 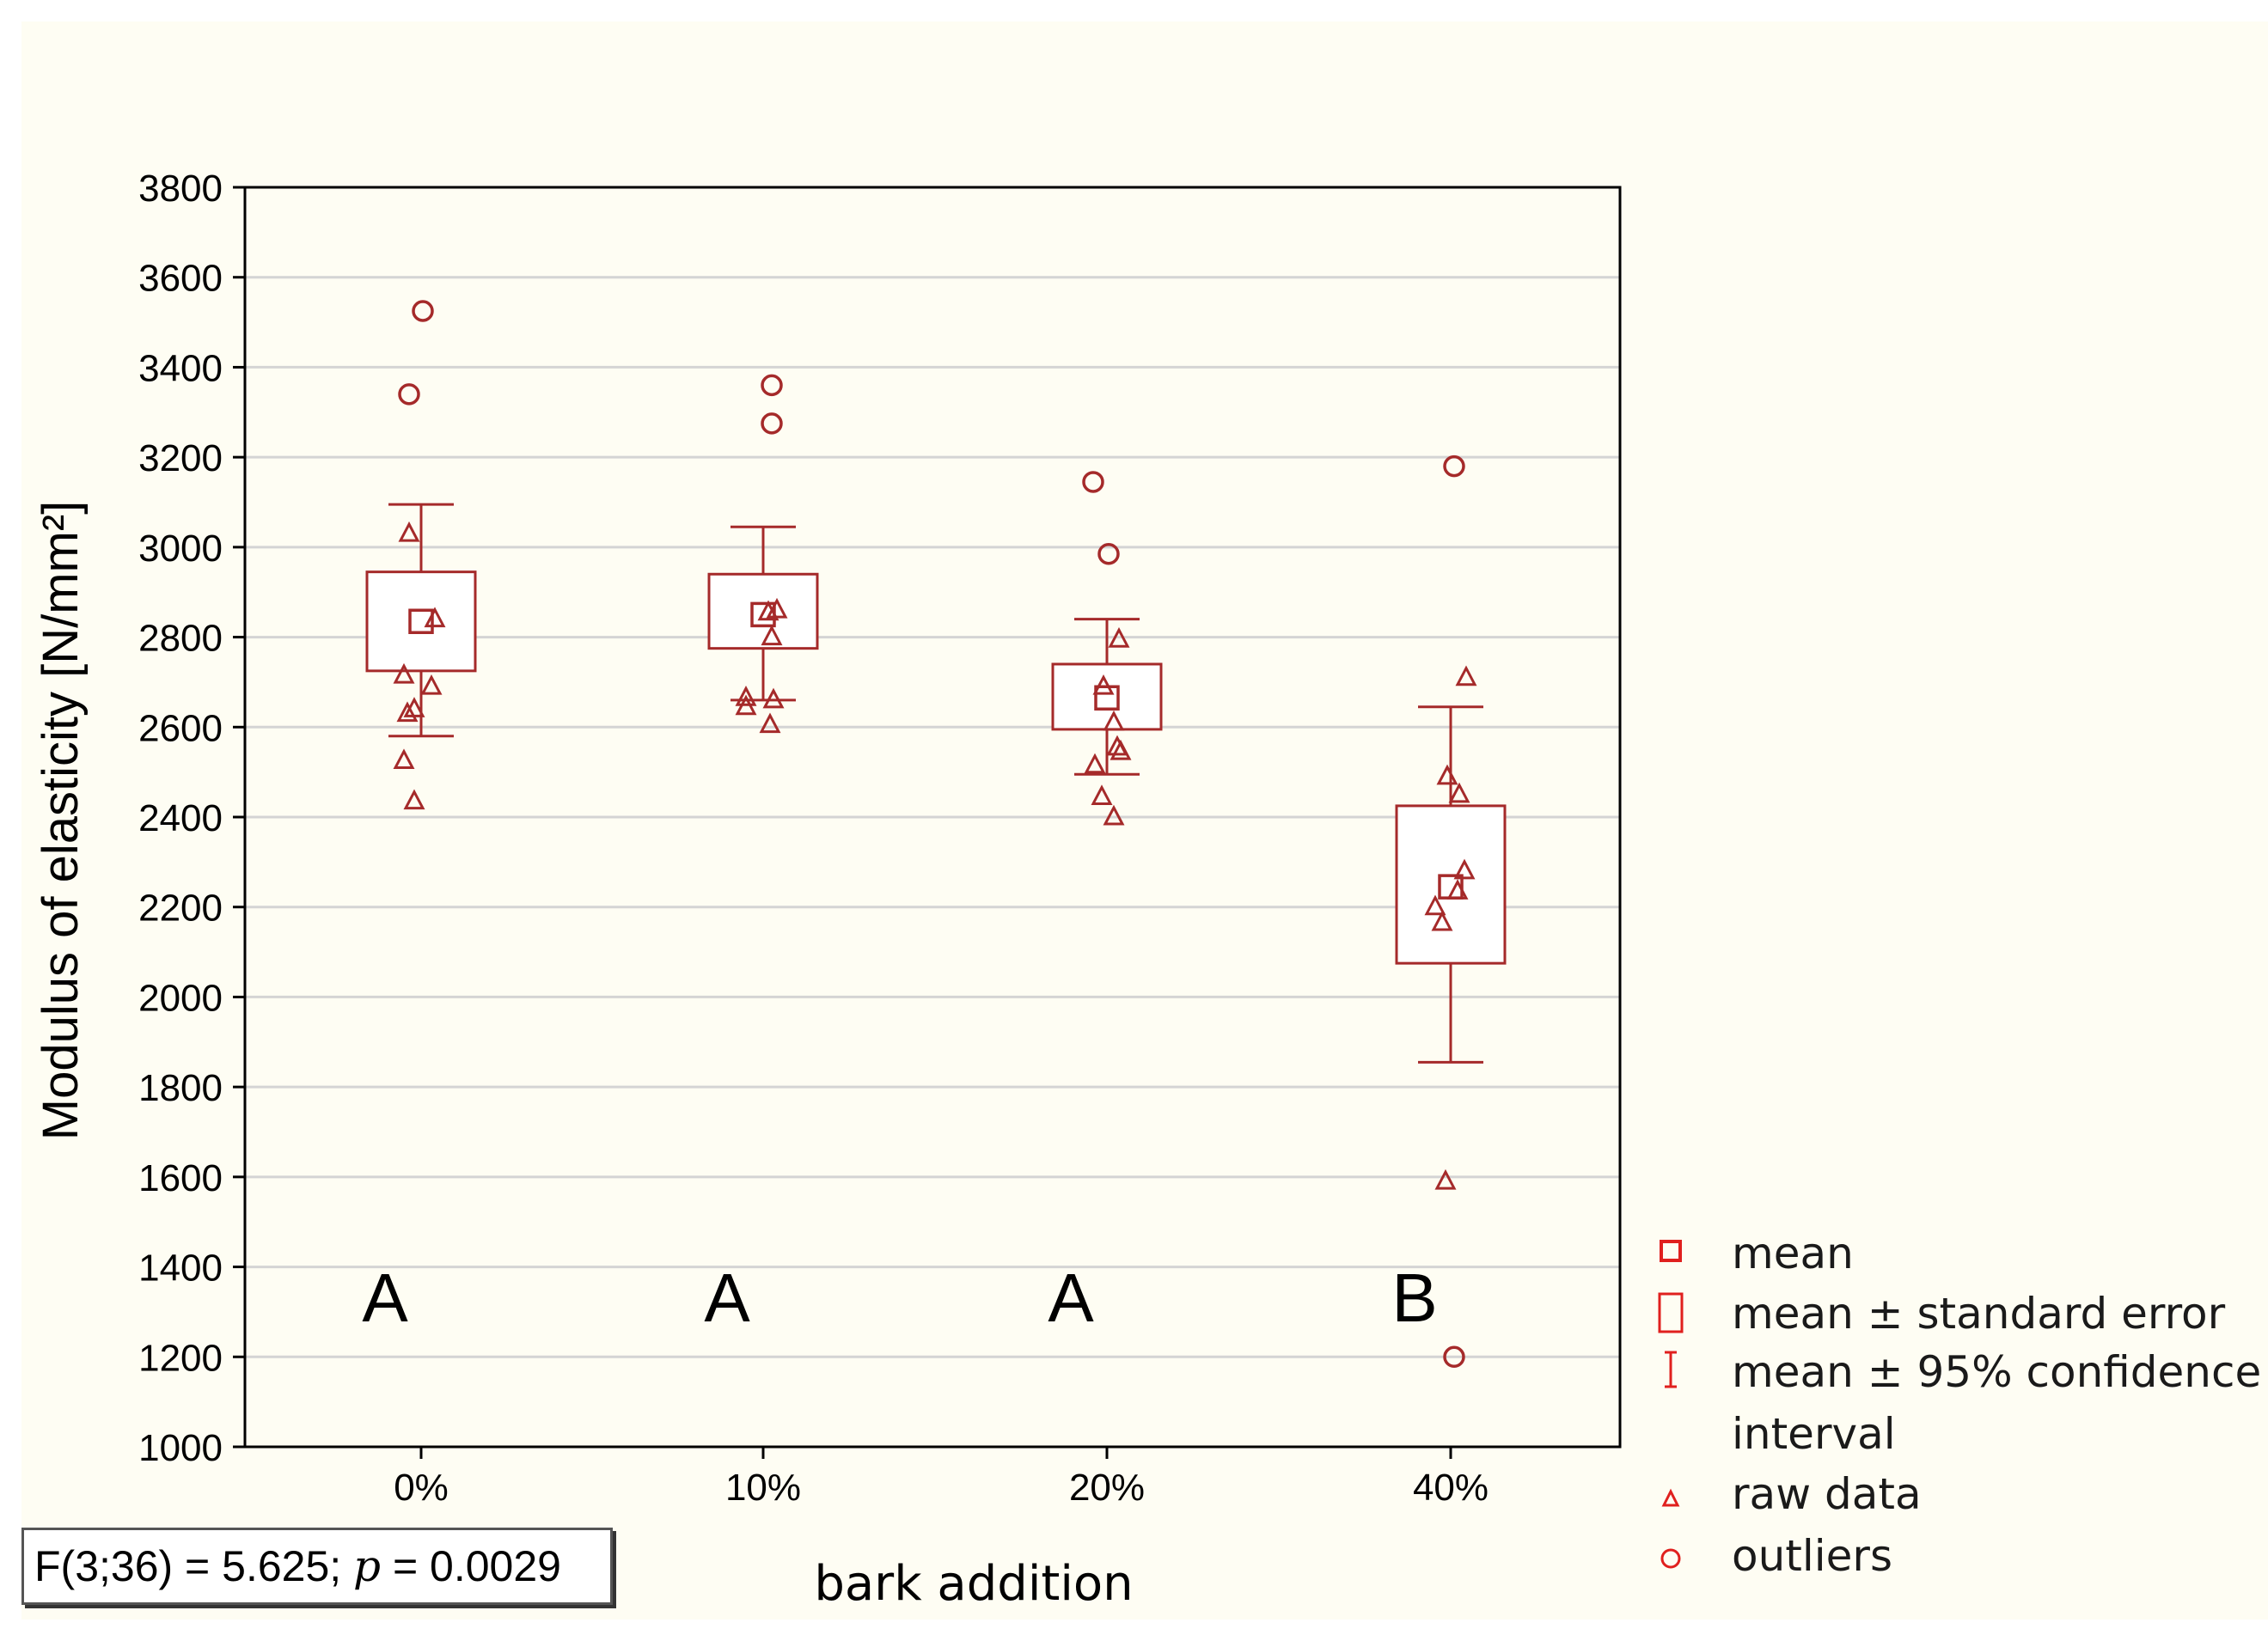 What do you see at coordinates (180, 728) in the screenshot?
I see `y-tick-label-2600: 2600` at bounding box center [180, 728].